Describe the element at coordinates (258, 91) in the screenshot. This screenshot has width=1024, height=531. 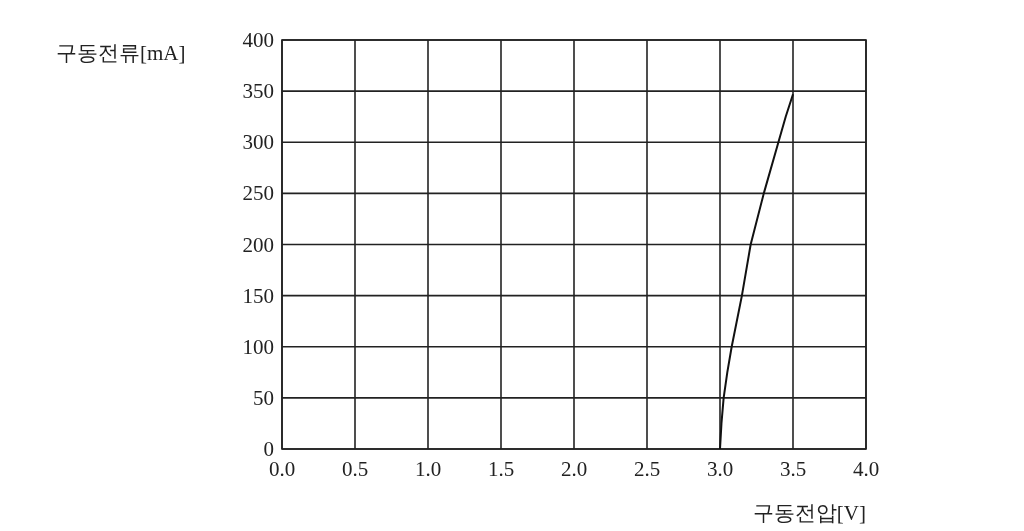
I see `y-tick-label: 350` at that location.